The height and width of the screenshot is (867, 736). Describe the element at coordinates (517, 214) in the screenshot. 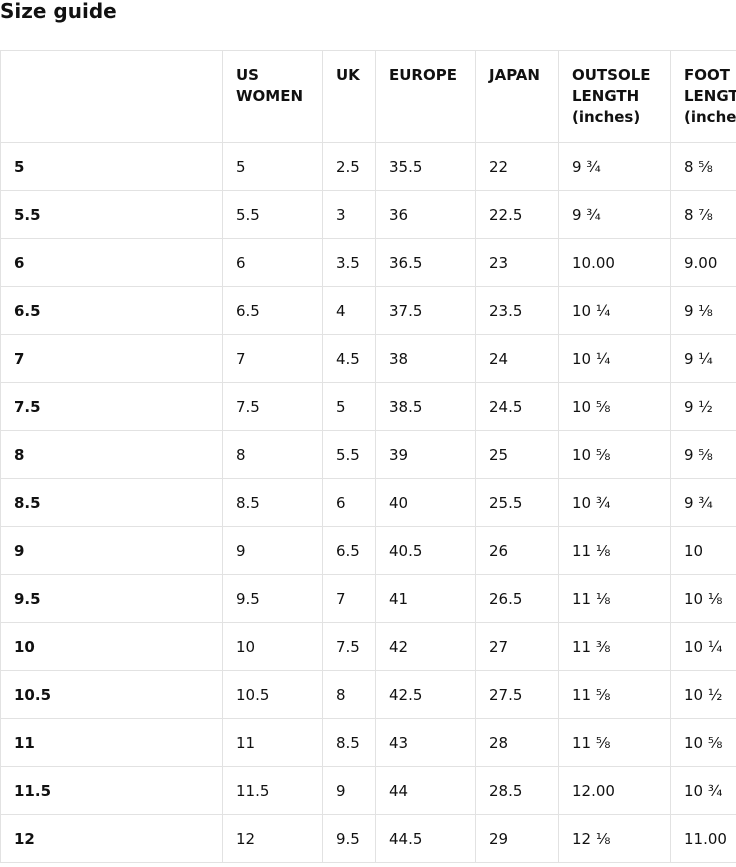

I see `table-cell: 22.5` at that location.